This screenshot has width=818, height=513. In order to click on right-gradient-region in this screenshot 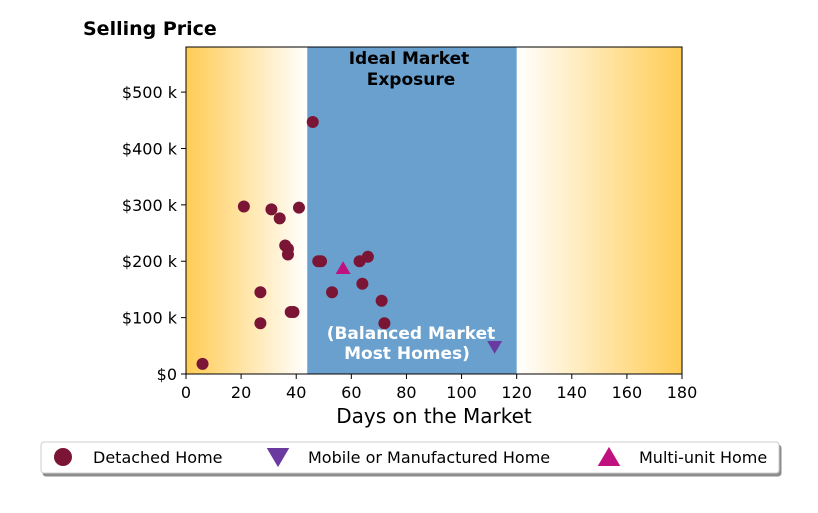, I will do `click(599, 210)`.